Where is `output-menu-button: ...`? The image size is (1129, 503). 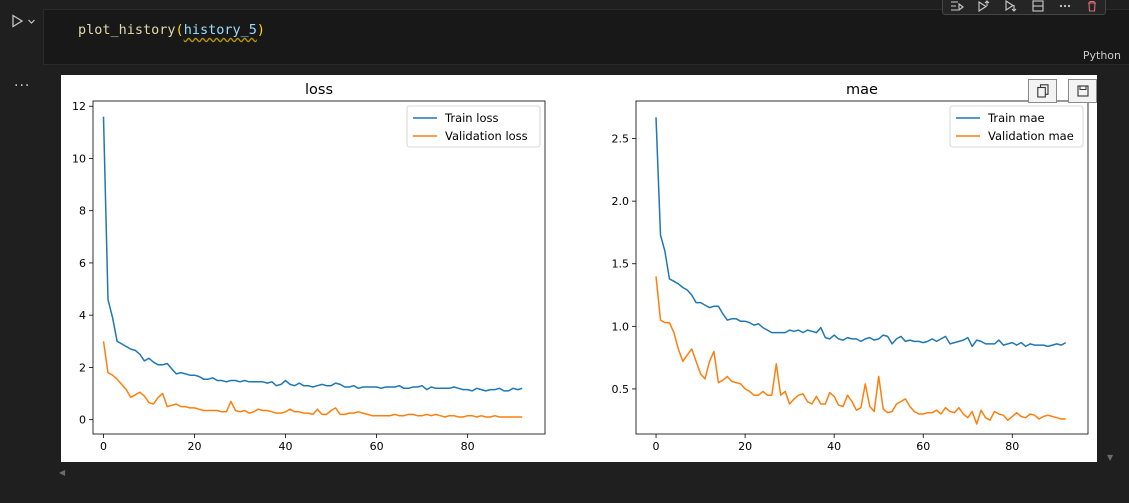 output-menu-button: ... is located at coordinates (22, 82).